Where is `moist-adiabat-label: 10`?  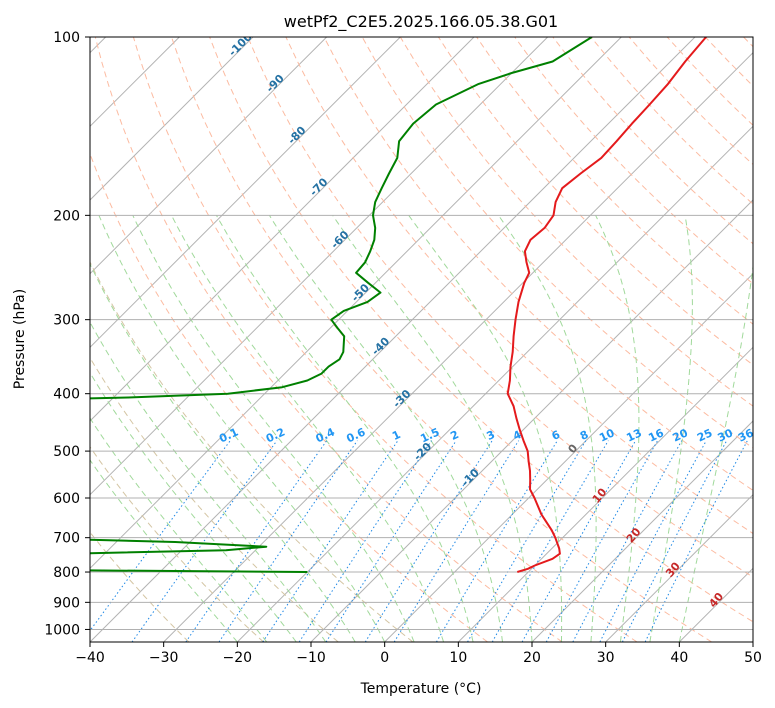
moist-adiabat-label: 10 is located at coordinates (600, 495).